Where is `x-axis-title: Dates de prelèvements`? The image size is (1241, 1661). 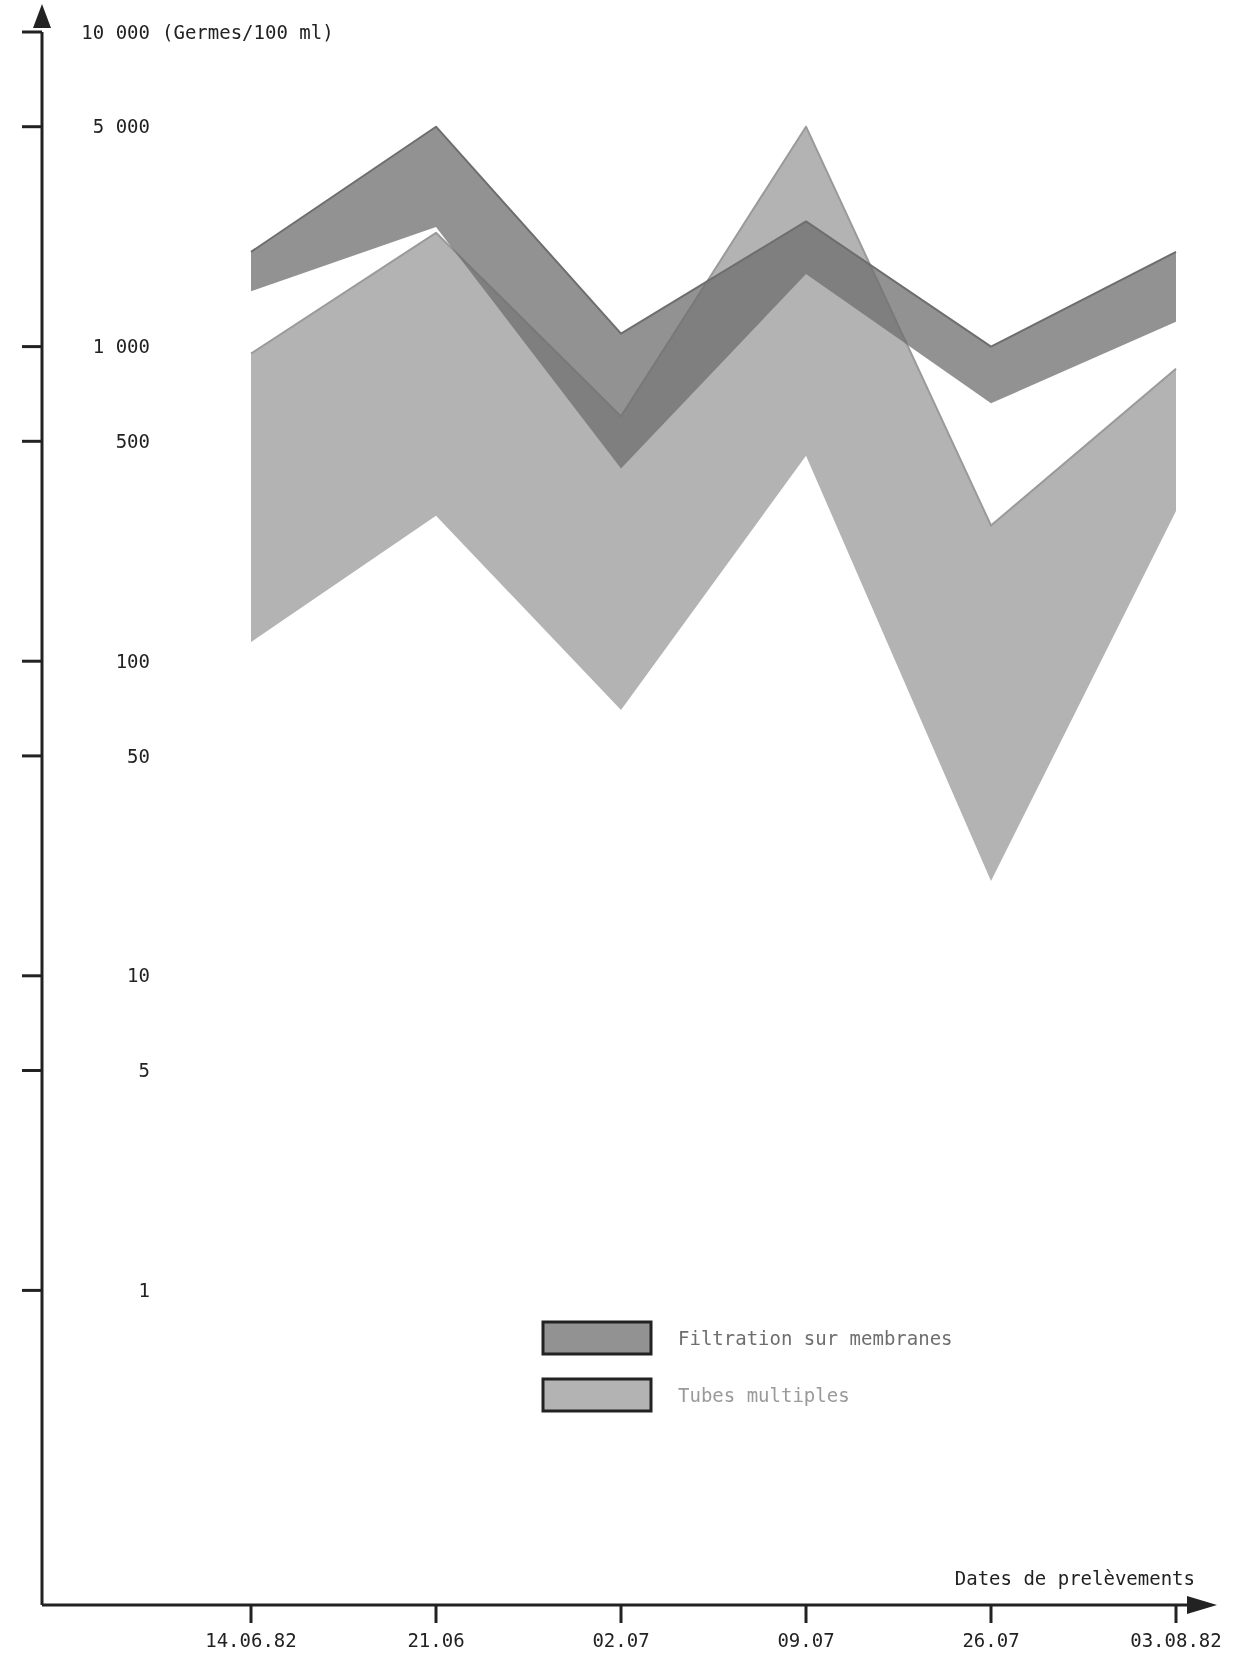 x-axis-title: Dates de prelèvements is located at coordinates (1074, 1578).